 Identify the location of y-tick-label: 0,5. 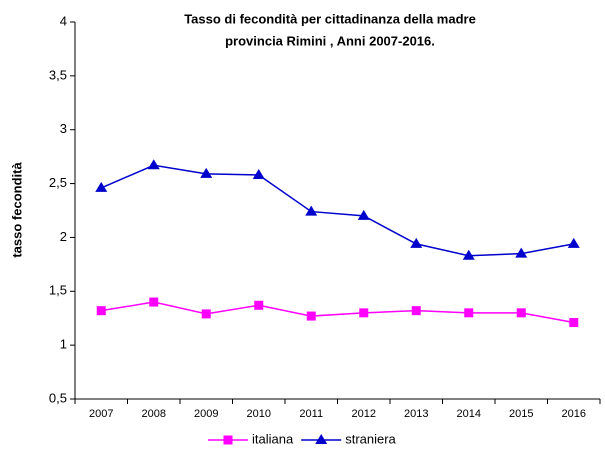
(58, 397).